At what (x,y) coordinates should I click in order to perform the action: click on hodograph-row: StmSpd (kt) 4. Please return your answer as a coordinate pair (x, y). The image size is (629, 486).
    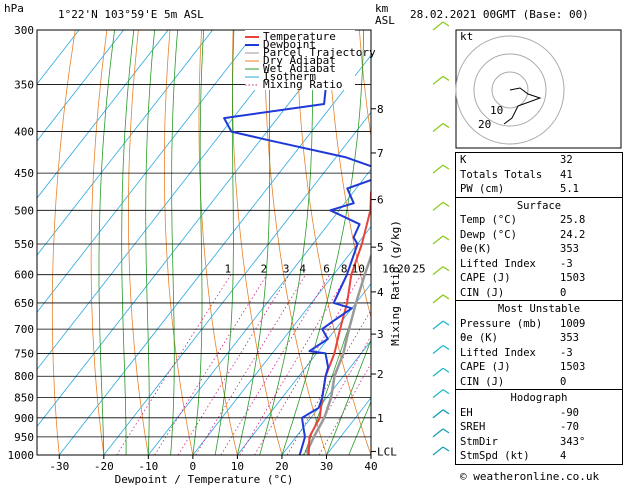
    Looking at the image, I should click on (539, 456).